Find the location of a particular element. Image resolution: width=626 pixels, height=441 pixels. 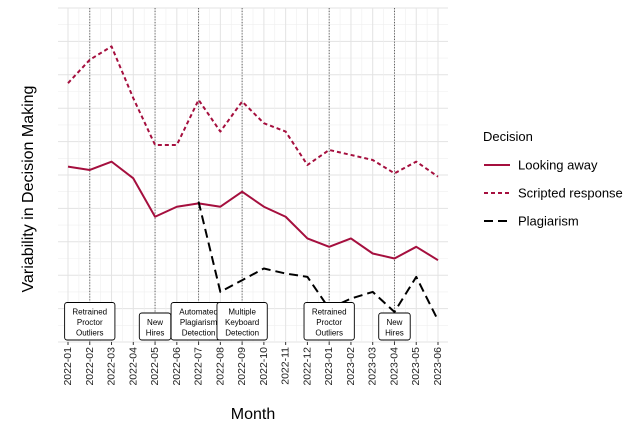

x-tick-label: 2023-03 is located at coordinates (373, 366).